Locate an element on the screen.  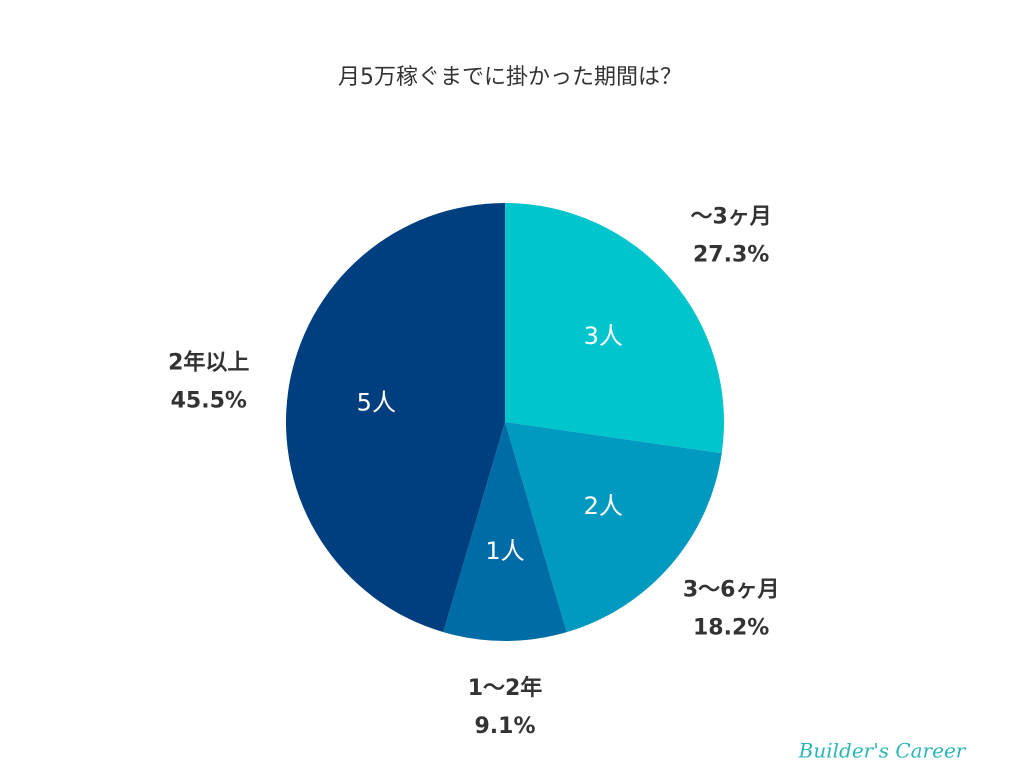
count-label: 5人 is located at coordinates (376, 402).